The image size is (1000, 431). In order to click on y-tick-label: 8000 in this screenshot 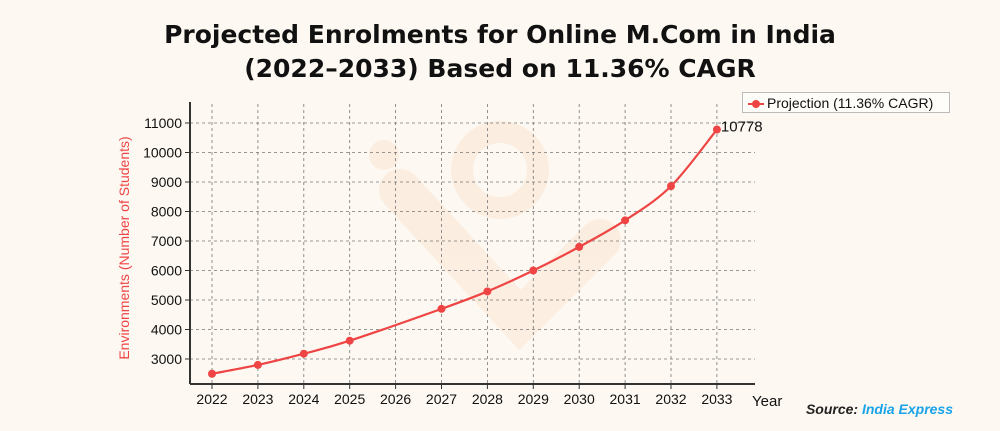, I will do `click(166, 212)`.